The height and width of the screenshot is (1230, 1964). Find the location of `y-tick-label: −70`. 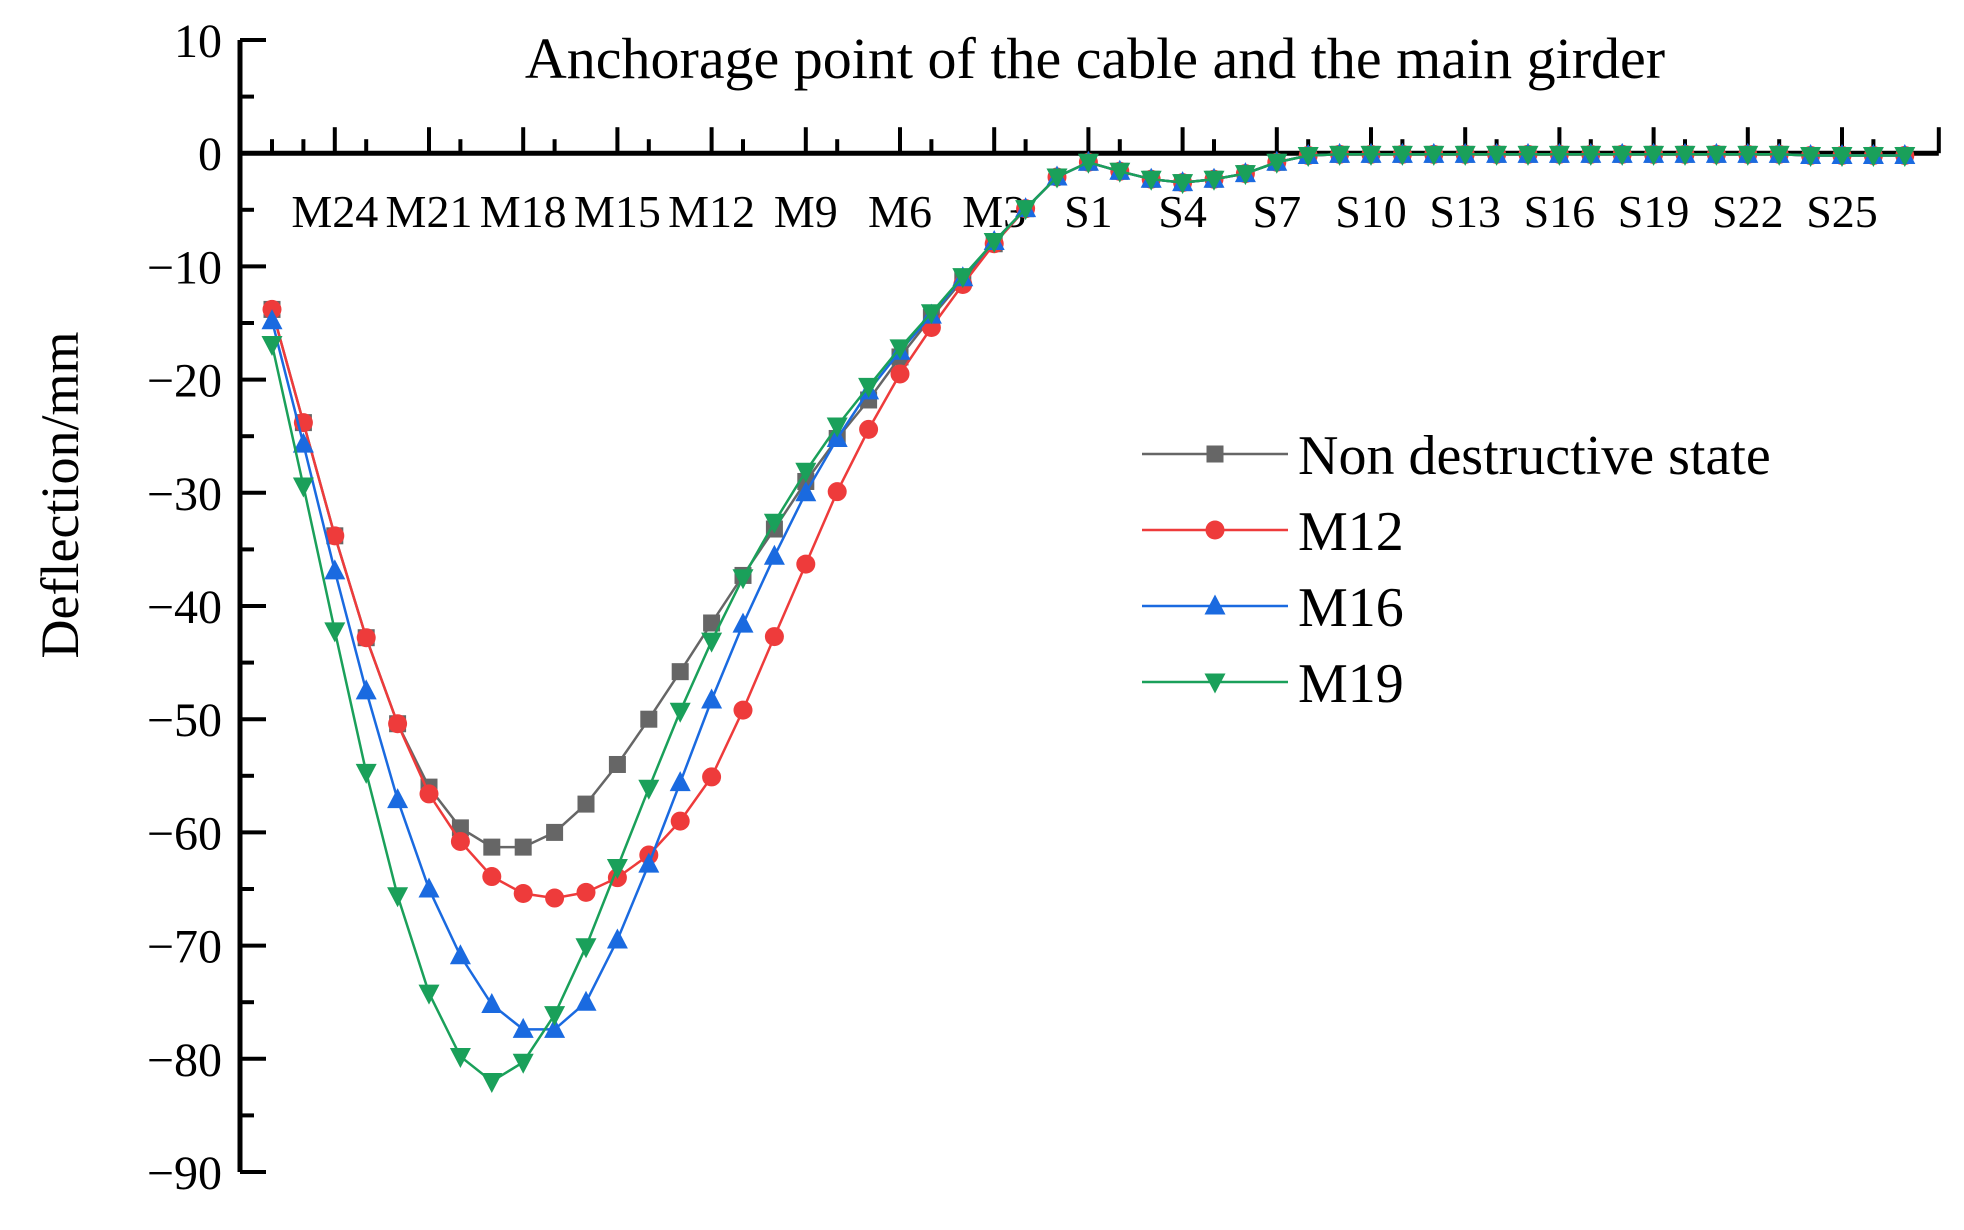

y-tick-label: −70 is located at coordinates (184, 947).